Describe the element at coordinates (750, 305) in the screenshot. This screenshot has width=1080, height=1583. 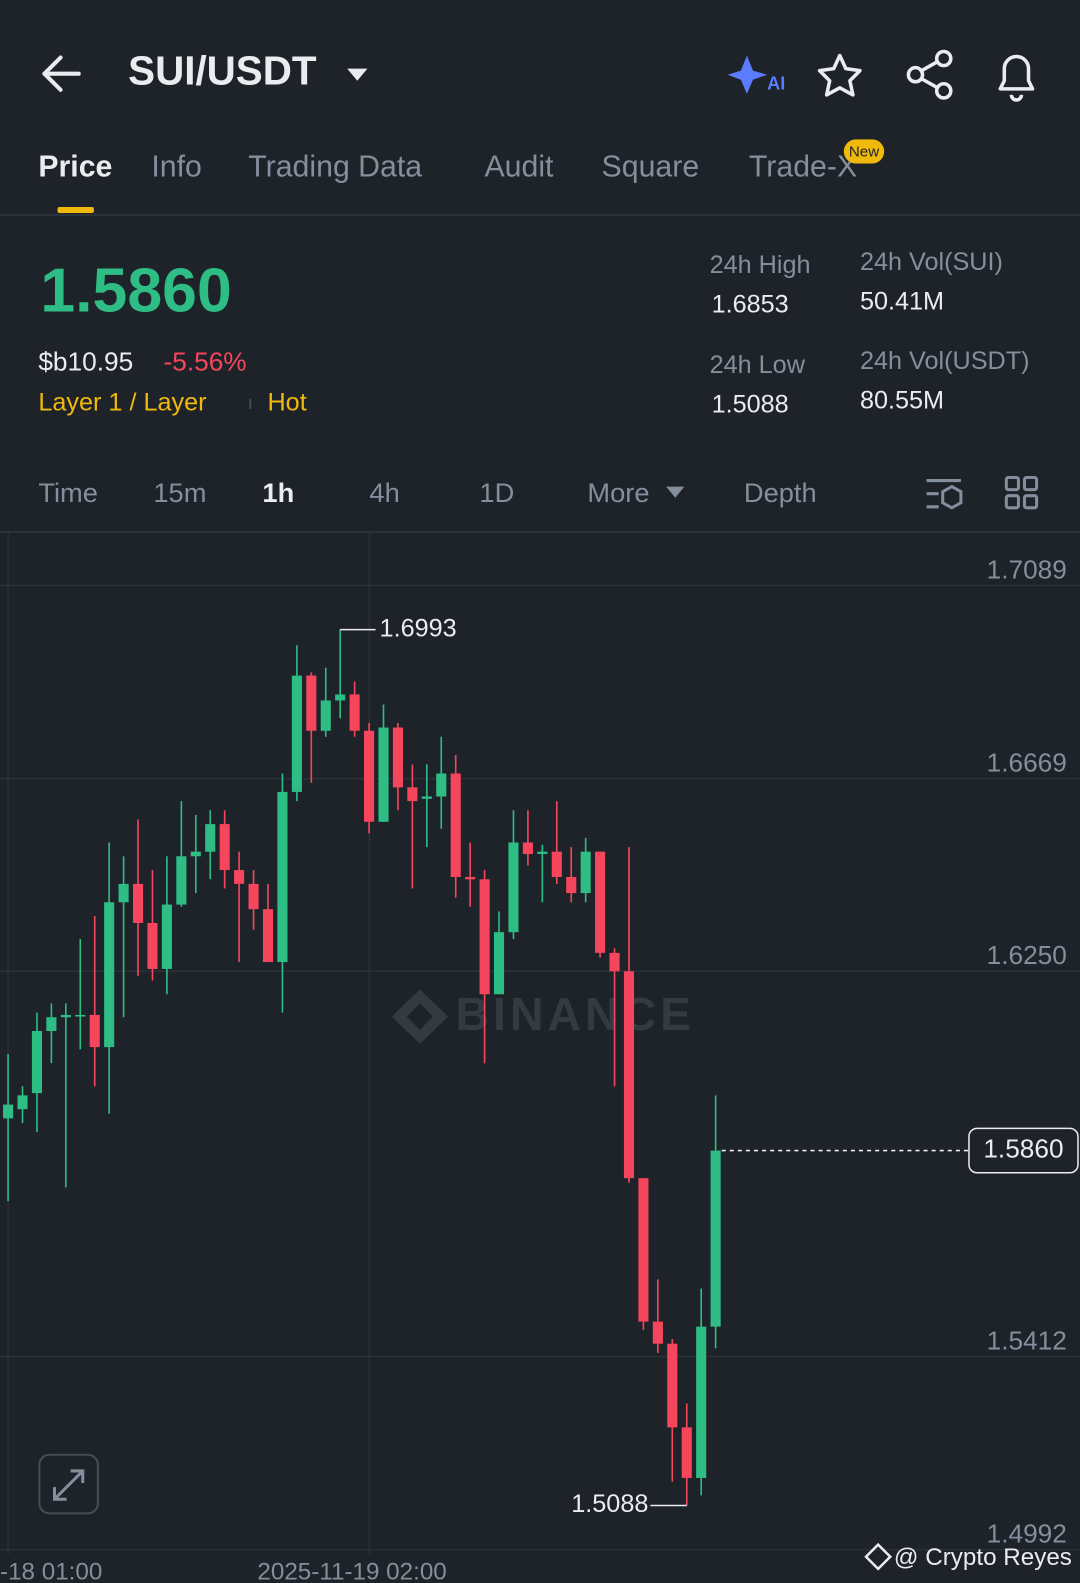
I see `stat-value: 1.6853` at that location.